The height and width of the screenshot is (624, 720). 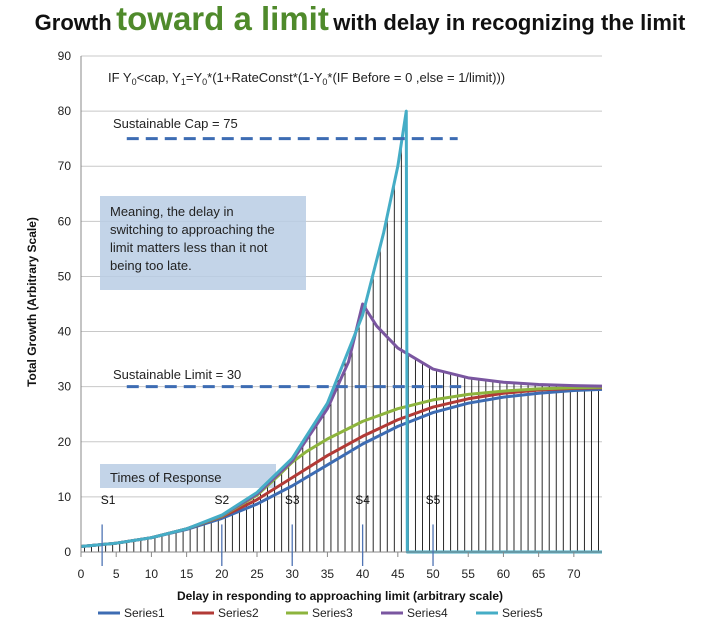 What do you see at coordinates (221, 500) in the screenshot?
I see `response-marker-label-2: S2` at bounding box center [221, 500].